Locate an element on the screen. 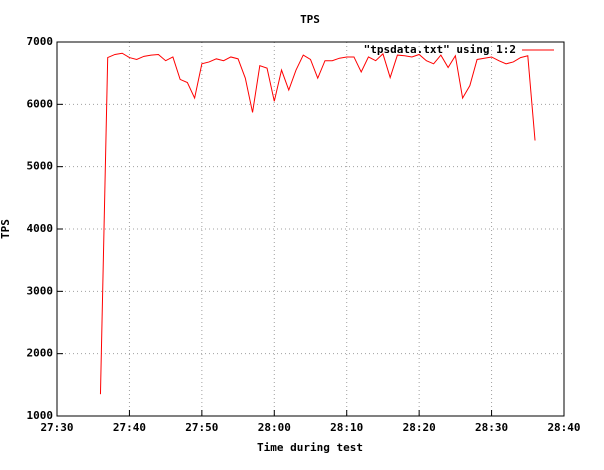 Image resolution: width=604 pixels, height=470 pixels. x-tick-label: 27:50 is located at coordinates (201, 427).